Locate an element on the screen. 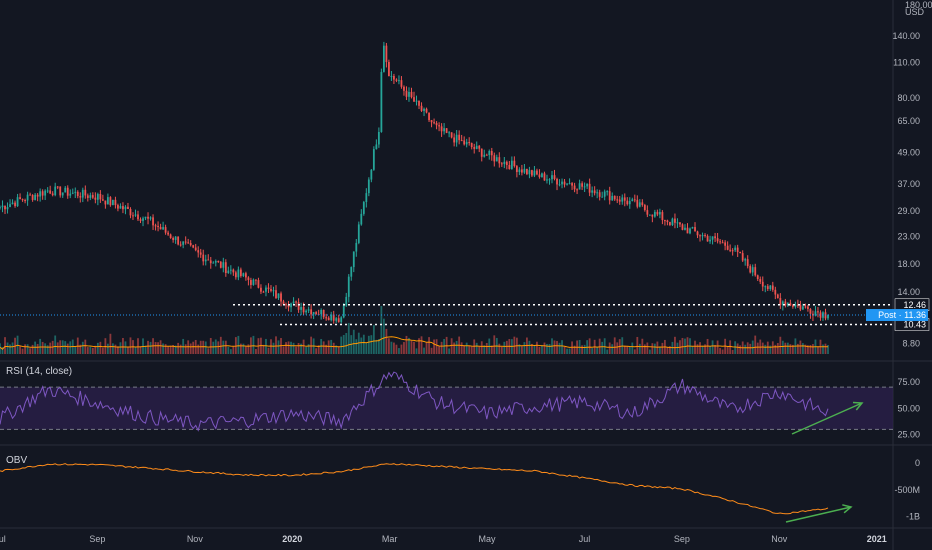 This screenshot has width=932, height=550. price-tick-label: 110.00 is located at coordinates (906, 63).